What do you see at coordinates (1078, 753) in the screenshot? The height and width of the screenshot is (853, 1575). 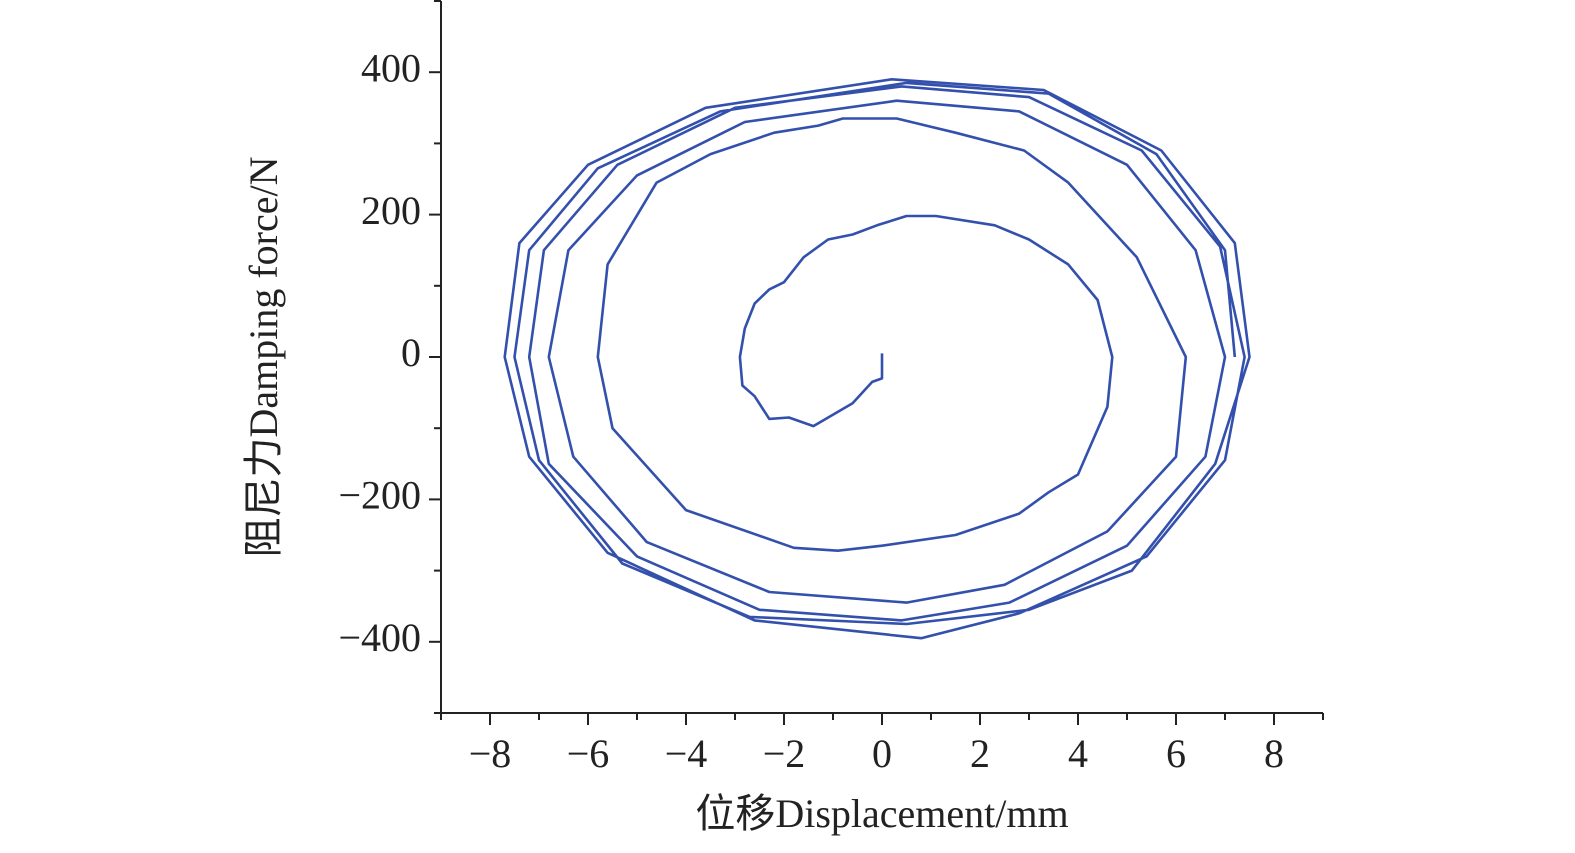 I see `x-tick-label: 4` at bounding box center [1078, 753].